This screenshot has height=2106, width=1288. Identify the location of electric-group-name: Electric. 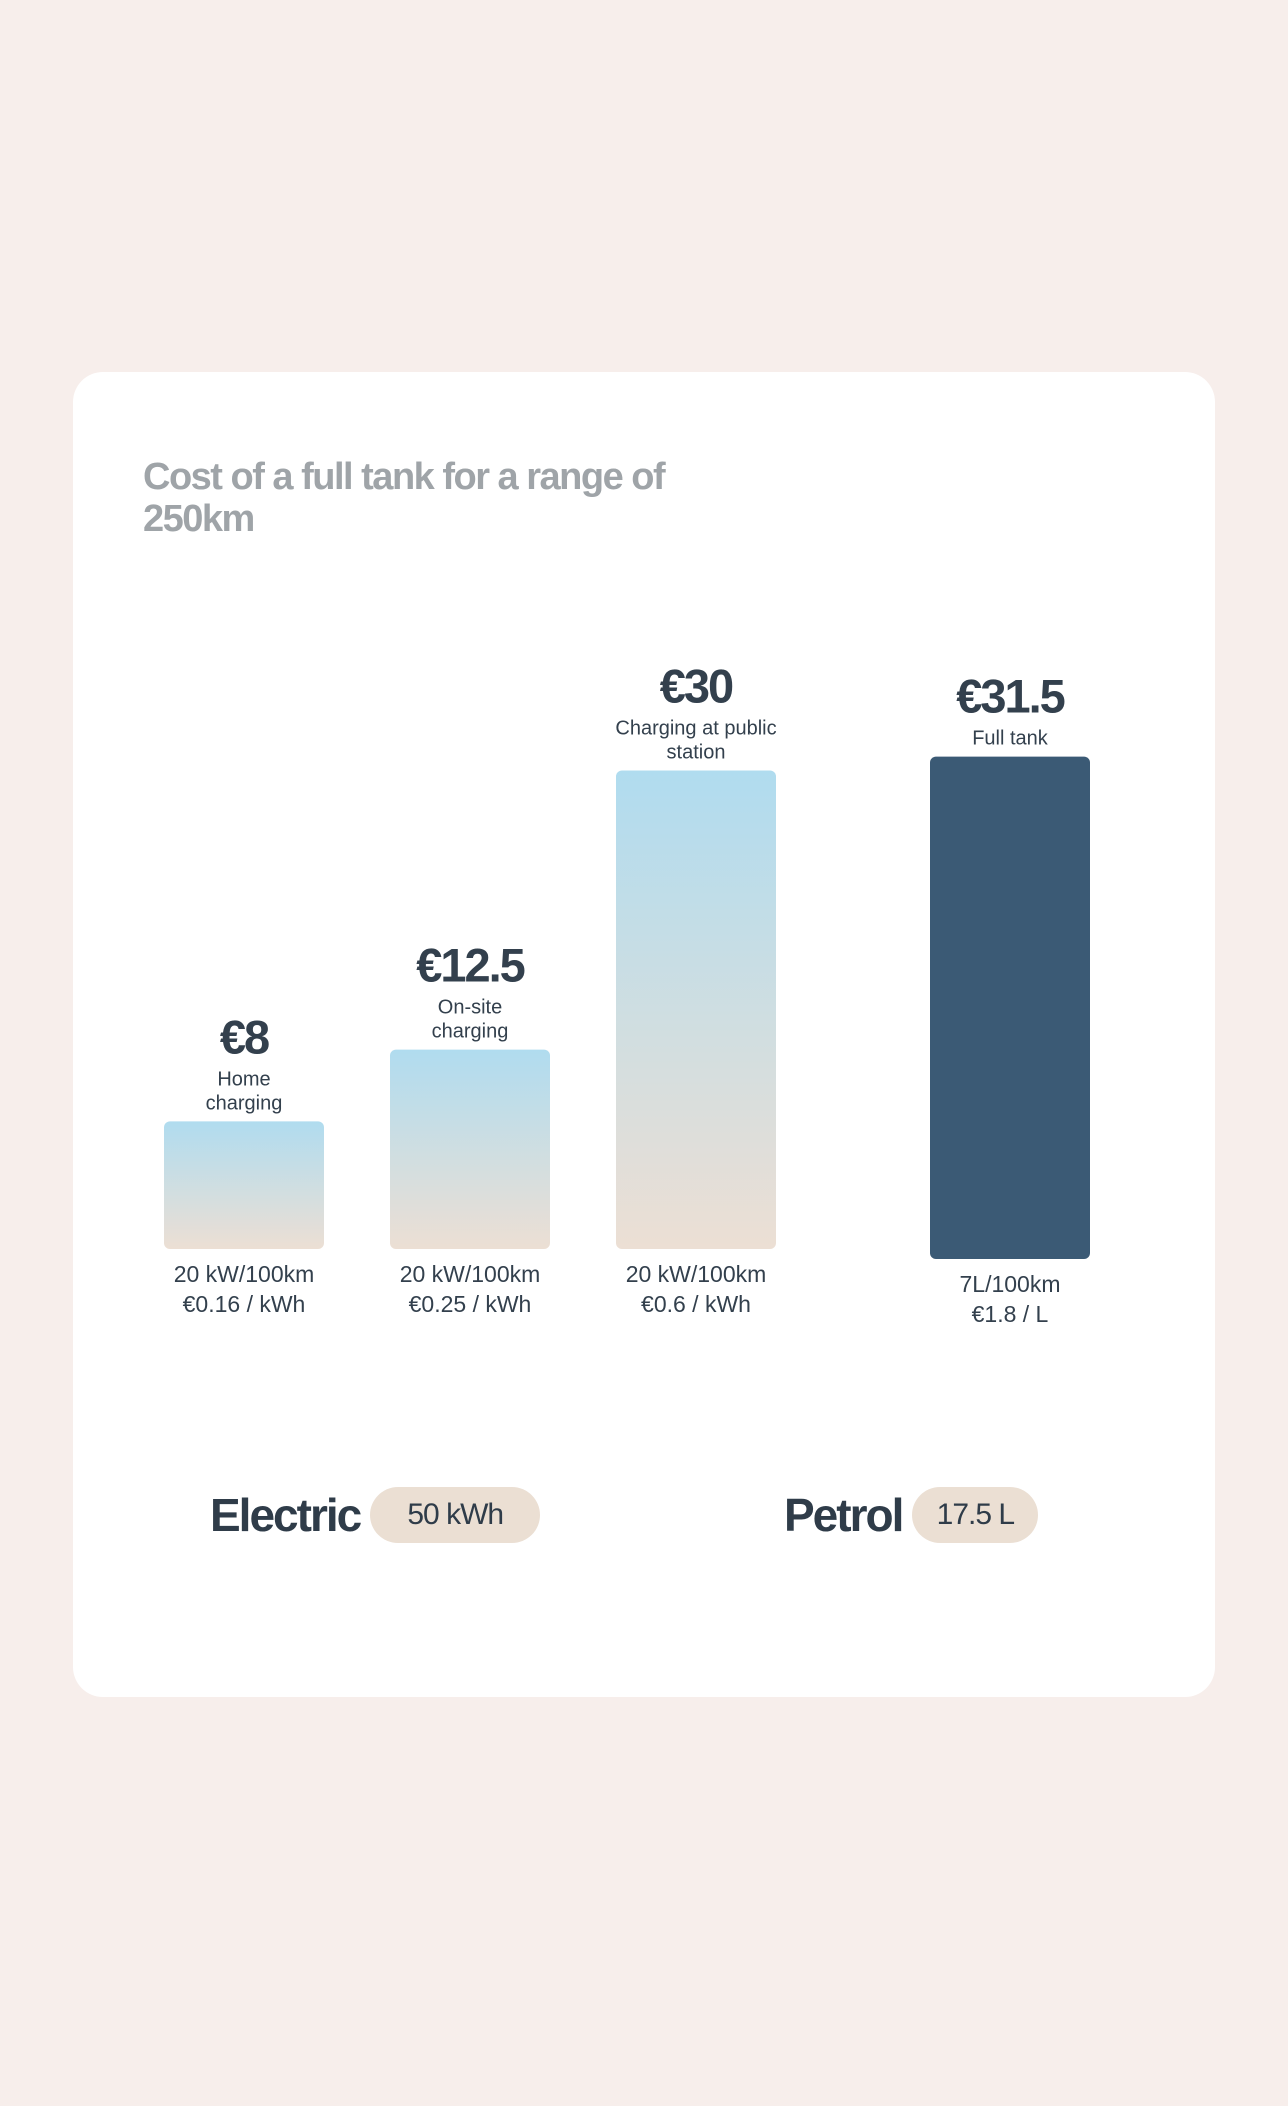
(286, 1515).